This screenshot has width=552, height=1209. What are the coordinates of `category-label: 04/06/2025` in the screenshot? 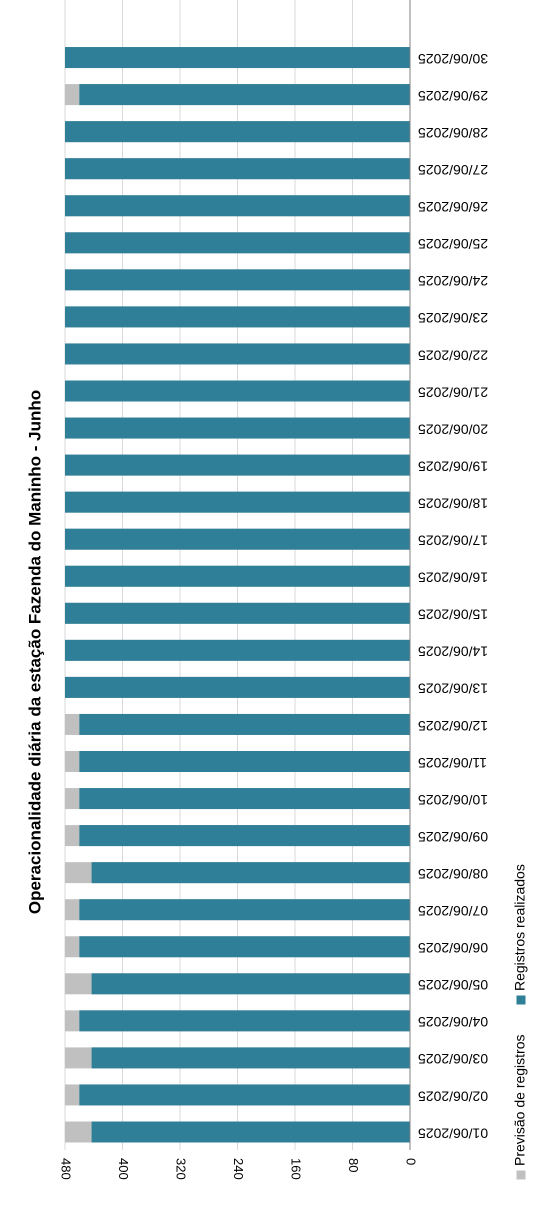 It's located at (453, 1022).